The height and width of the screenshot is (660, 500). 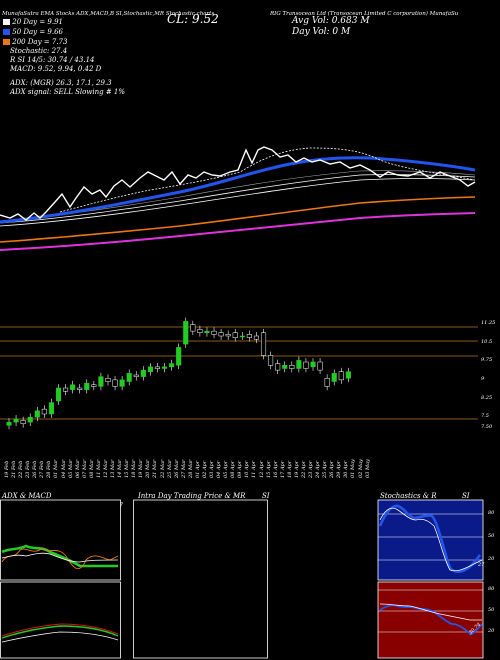 What do you see at coordinates (14, 469) in the screenshot?
I see `date-label: 21 Feb` at bounding box center [14, 469].